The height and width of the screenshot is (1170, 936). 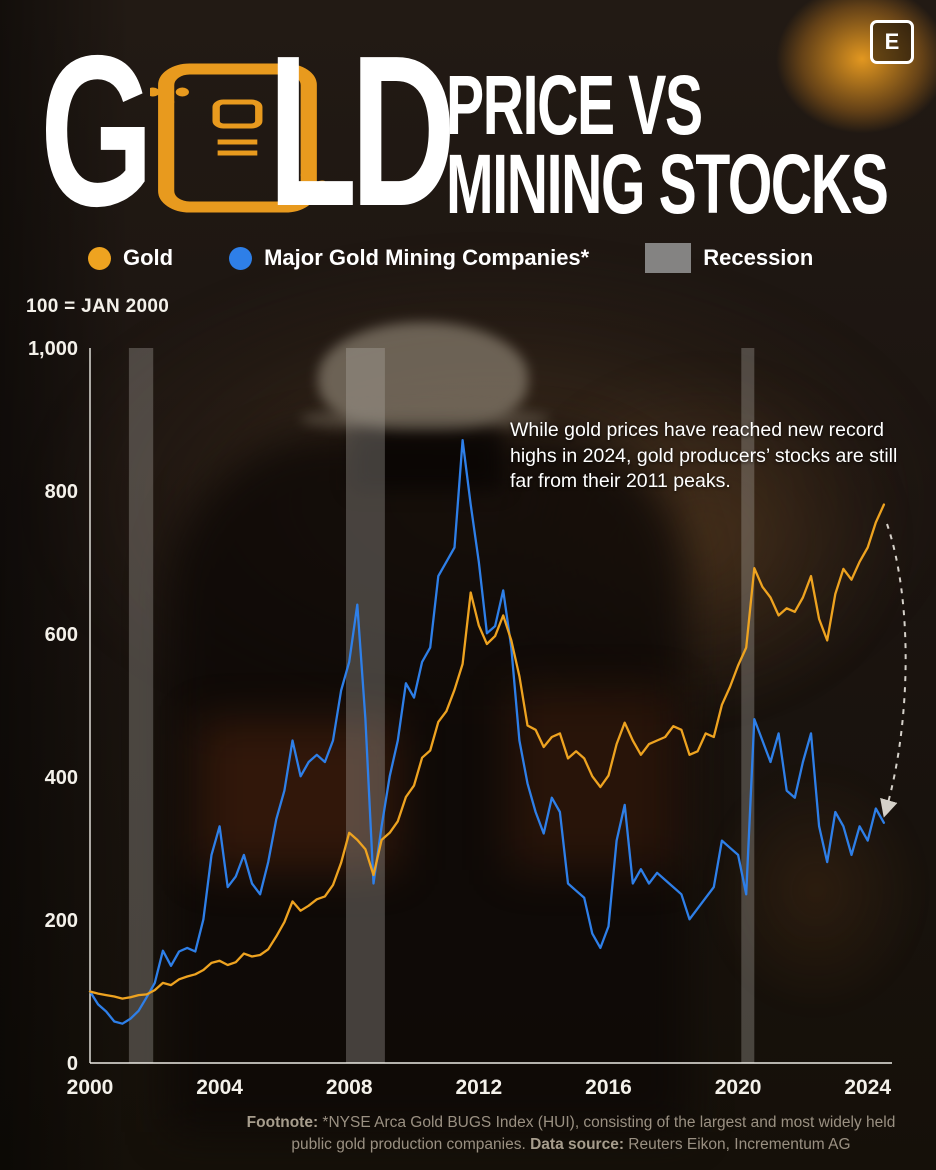 I want to click on legend-item-gold: Gold, so click(x=130, y=258).